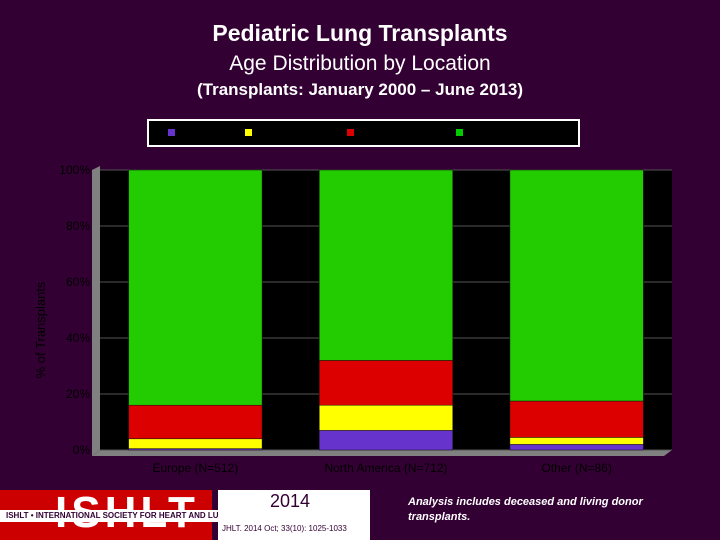  Describe the element at coordinates (363, 133) in the screenshot. I see `legend` at that location.